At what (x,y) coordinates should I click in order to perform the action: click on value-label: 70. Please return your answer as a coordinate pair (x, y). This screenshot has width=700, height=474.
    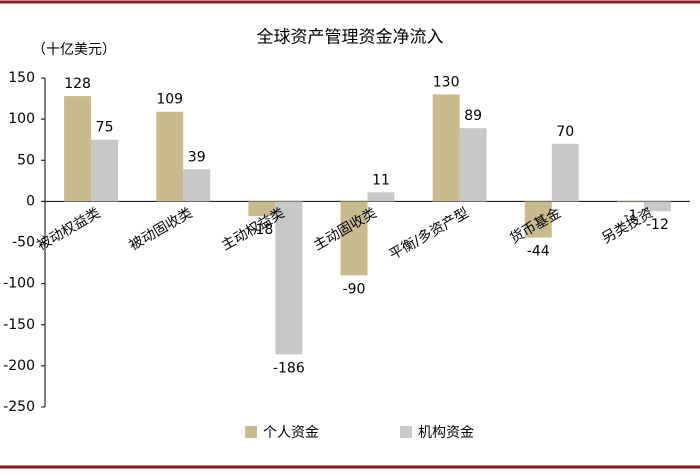
    Looking at the image, I should click on (565, 132).